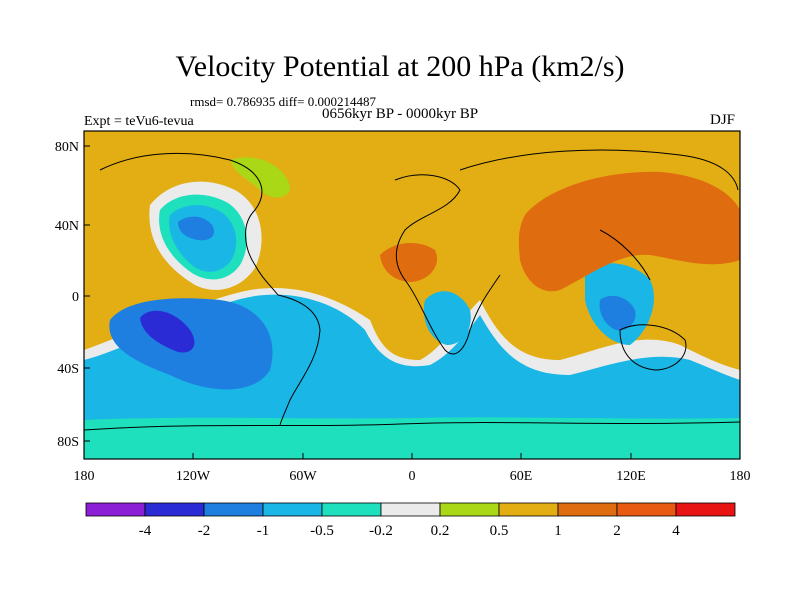 The height and width of the screenshot is (600, 800). Describe the element at coordinates (412, 426) in the screenshot. I see `coast-antarctica` at that location.